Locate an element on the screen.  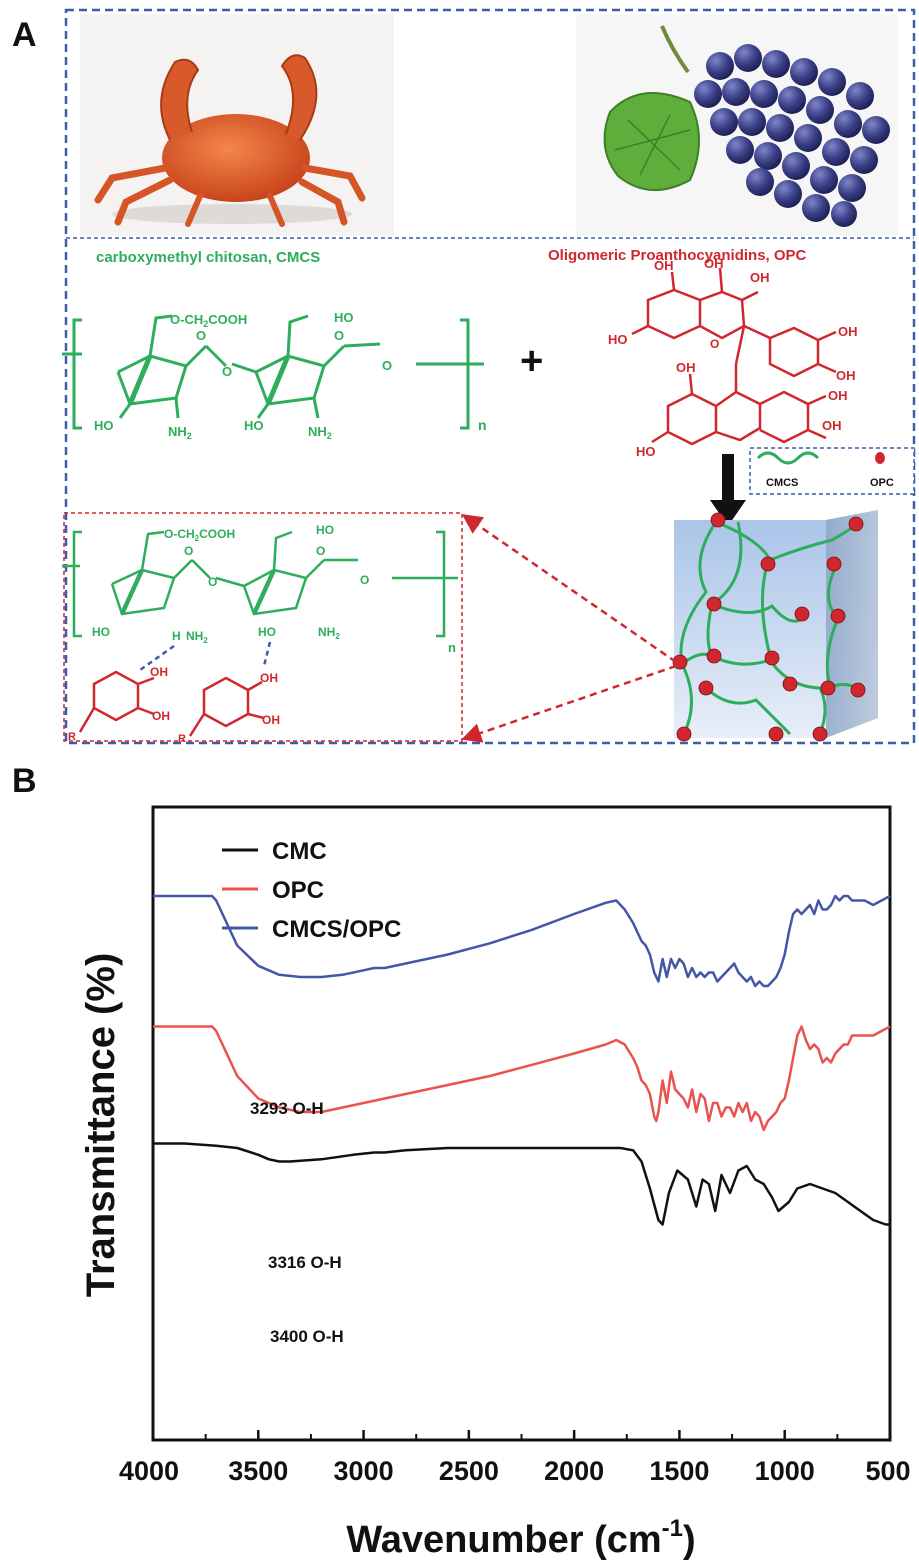
interaction-detail-box is located at coordinates (263, 627).